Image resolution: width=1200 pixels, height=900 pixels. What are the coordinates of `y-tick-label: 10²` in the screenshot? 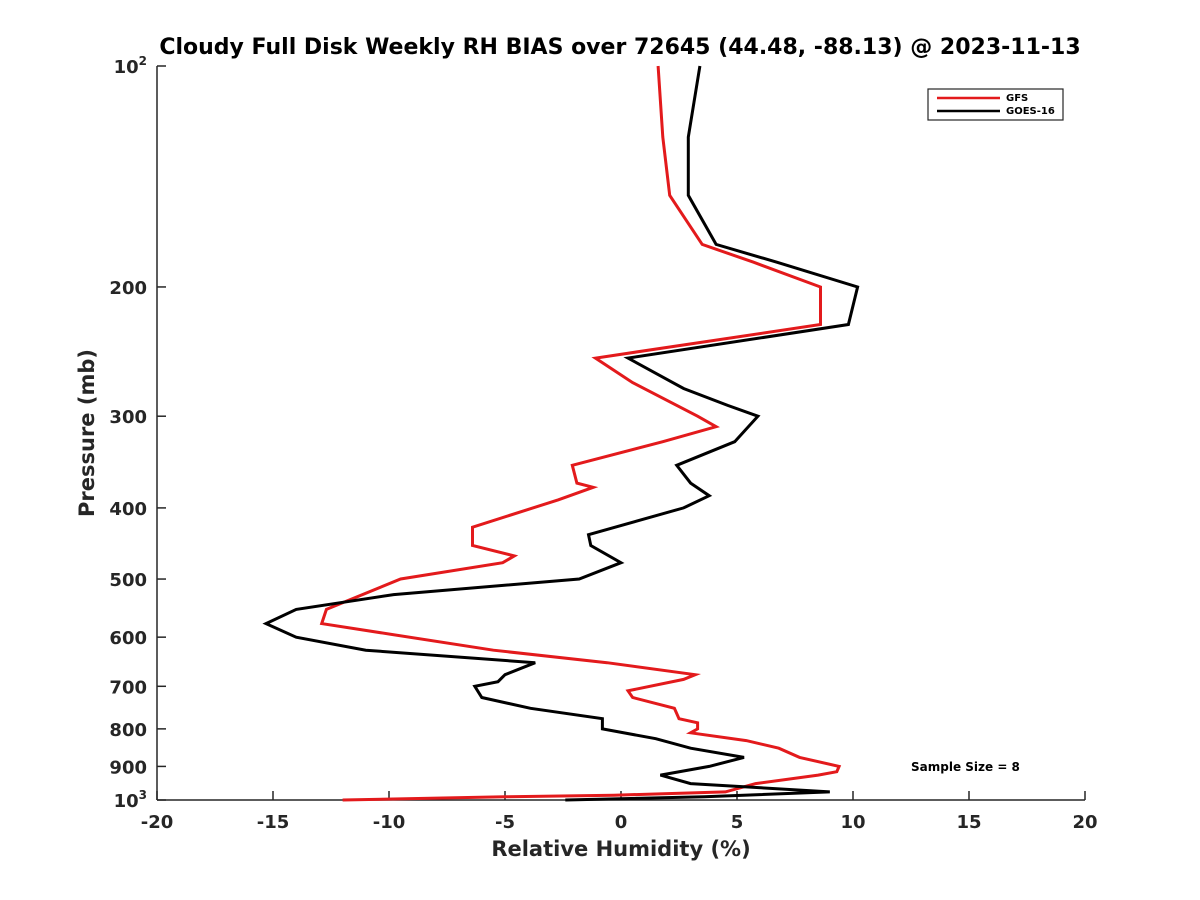 It's located at (130, 66).